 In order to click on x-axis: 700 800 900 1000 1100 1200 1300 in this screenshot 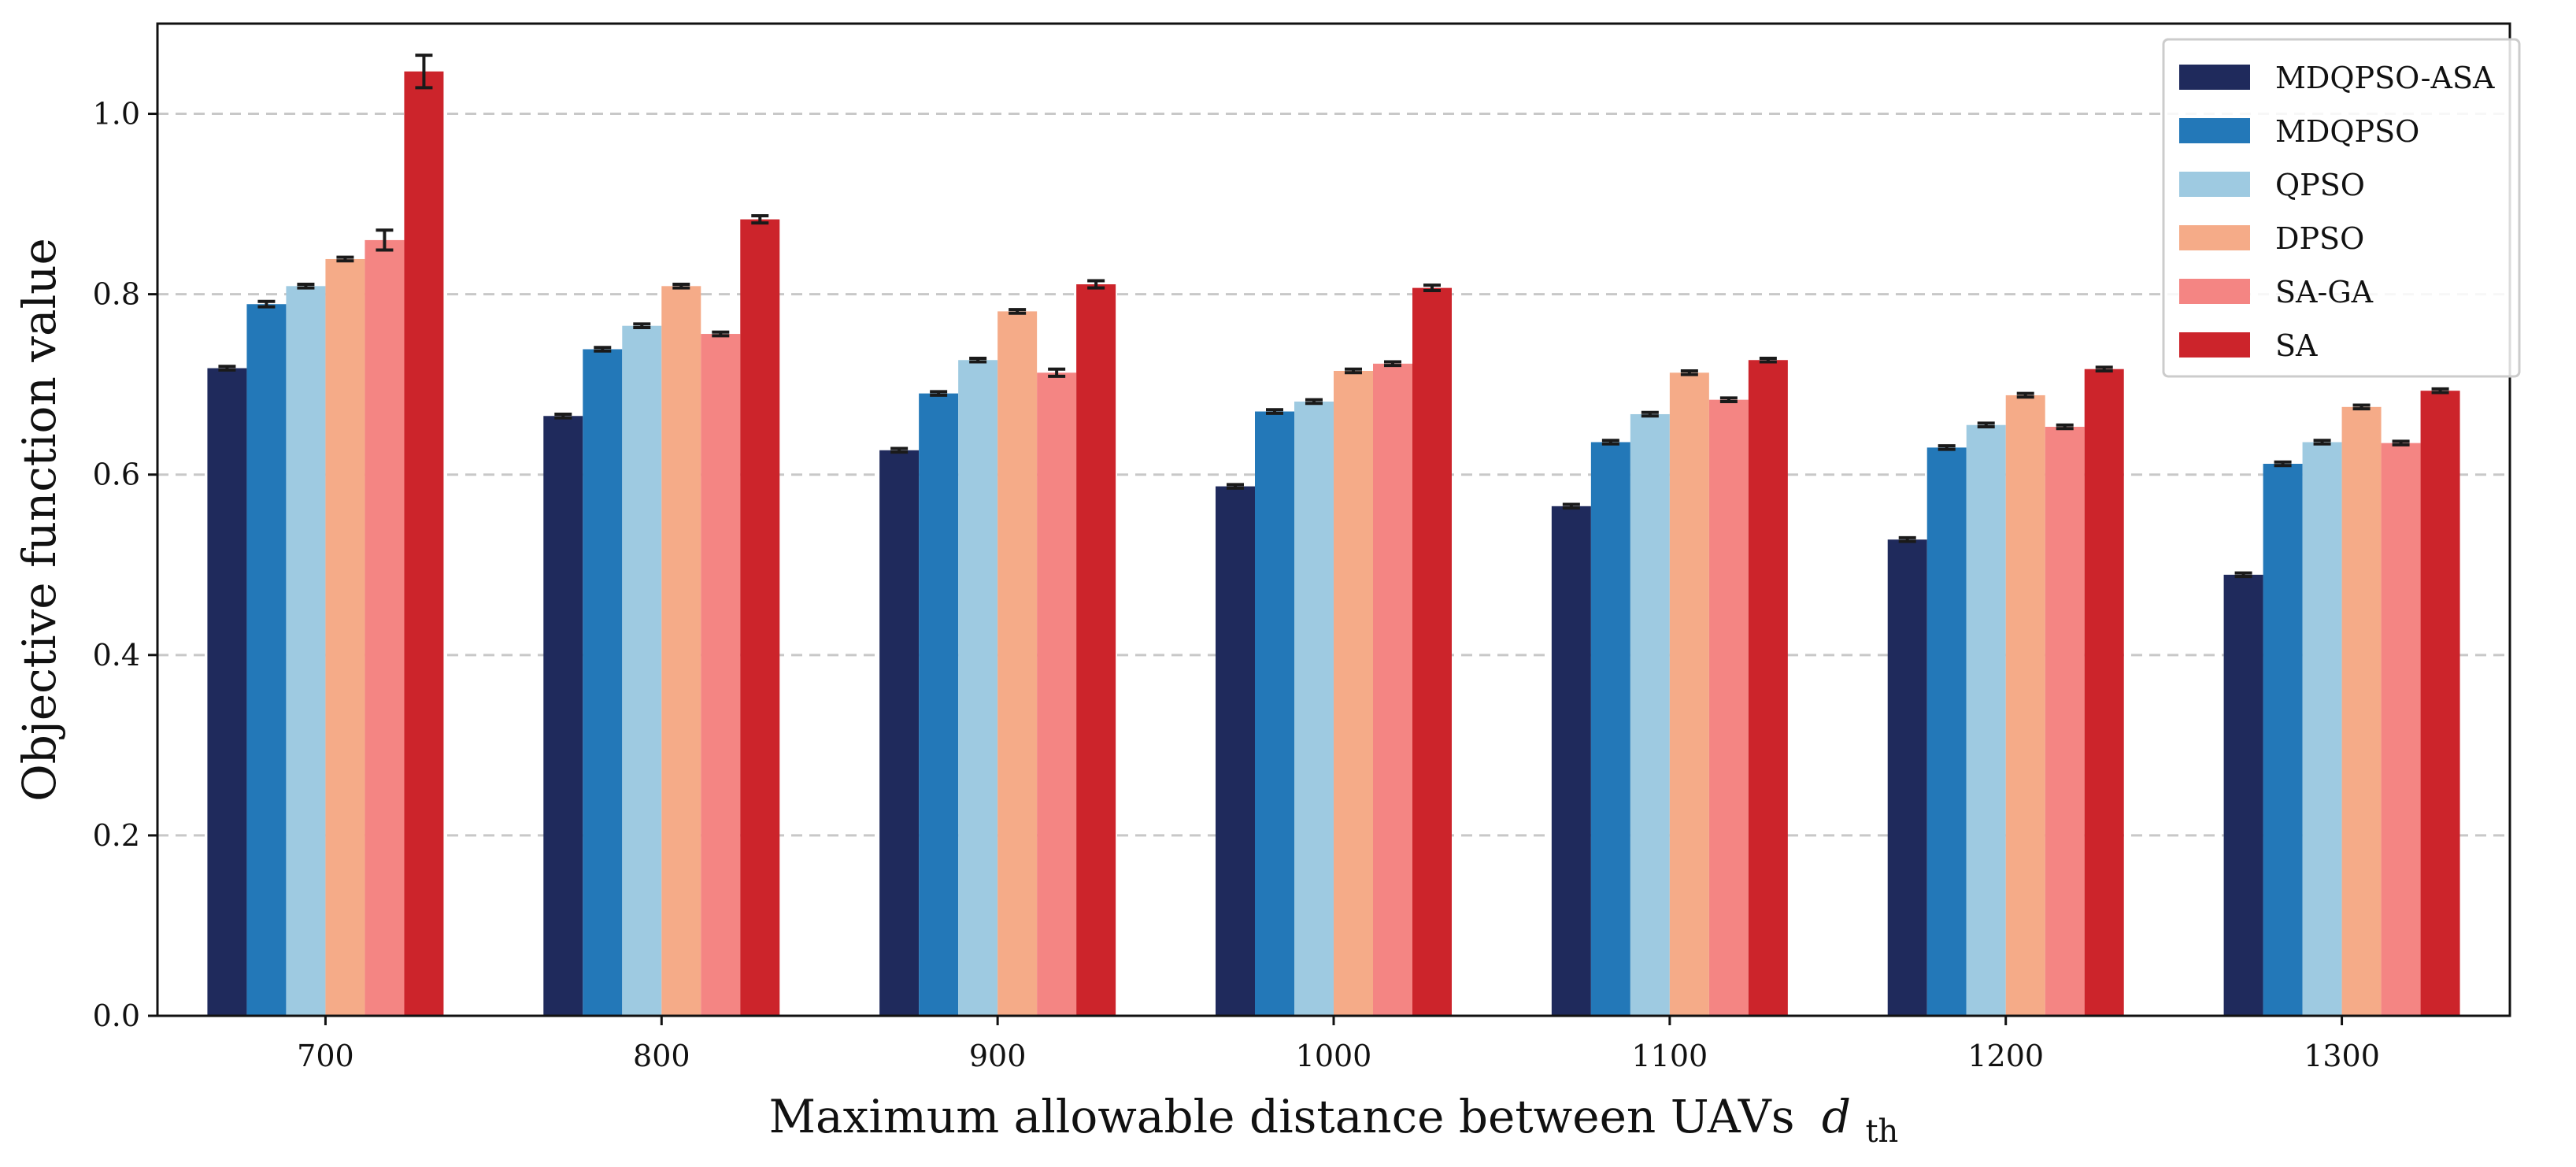, I will do `click(1338, 1044)`.